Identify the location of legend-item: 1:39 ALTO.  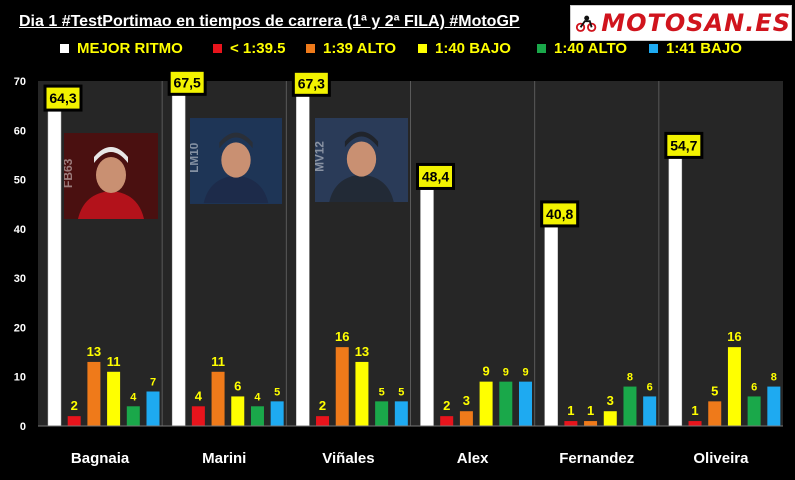
(351, 48).